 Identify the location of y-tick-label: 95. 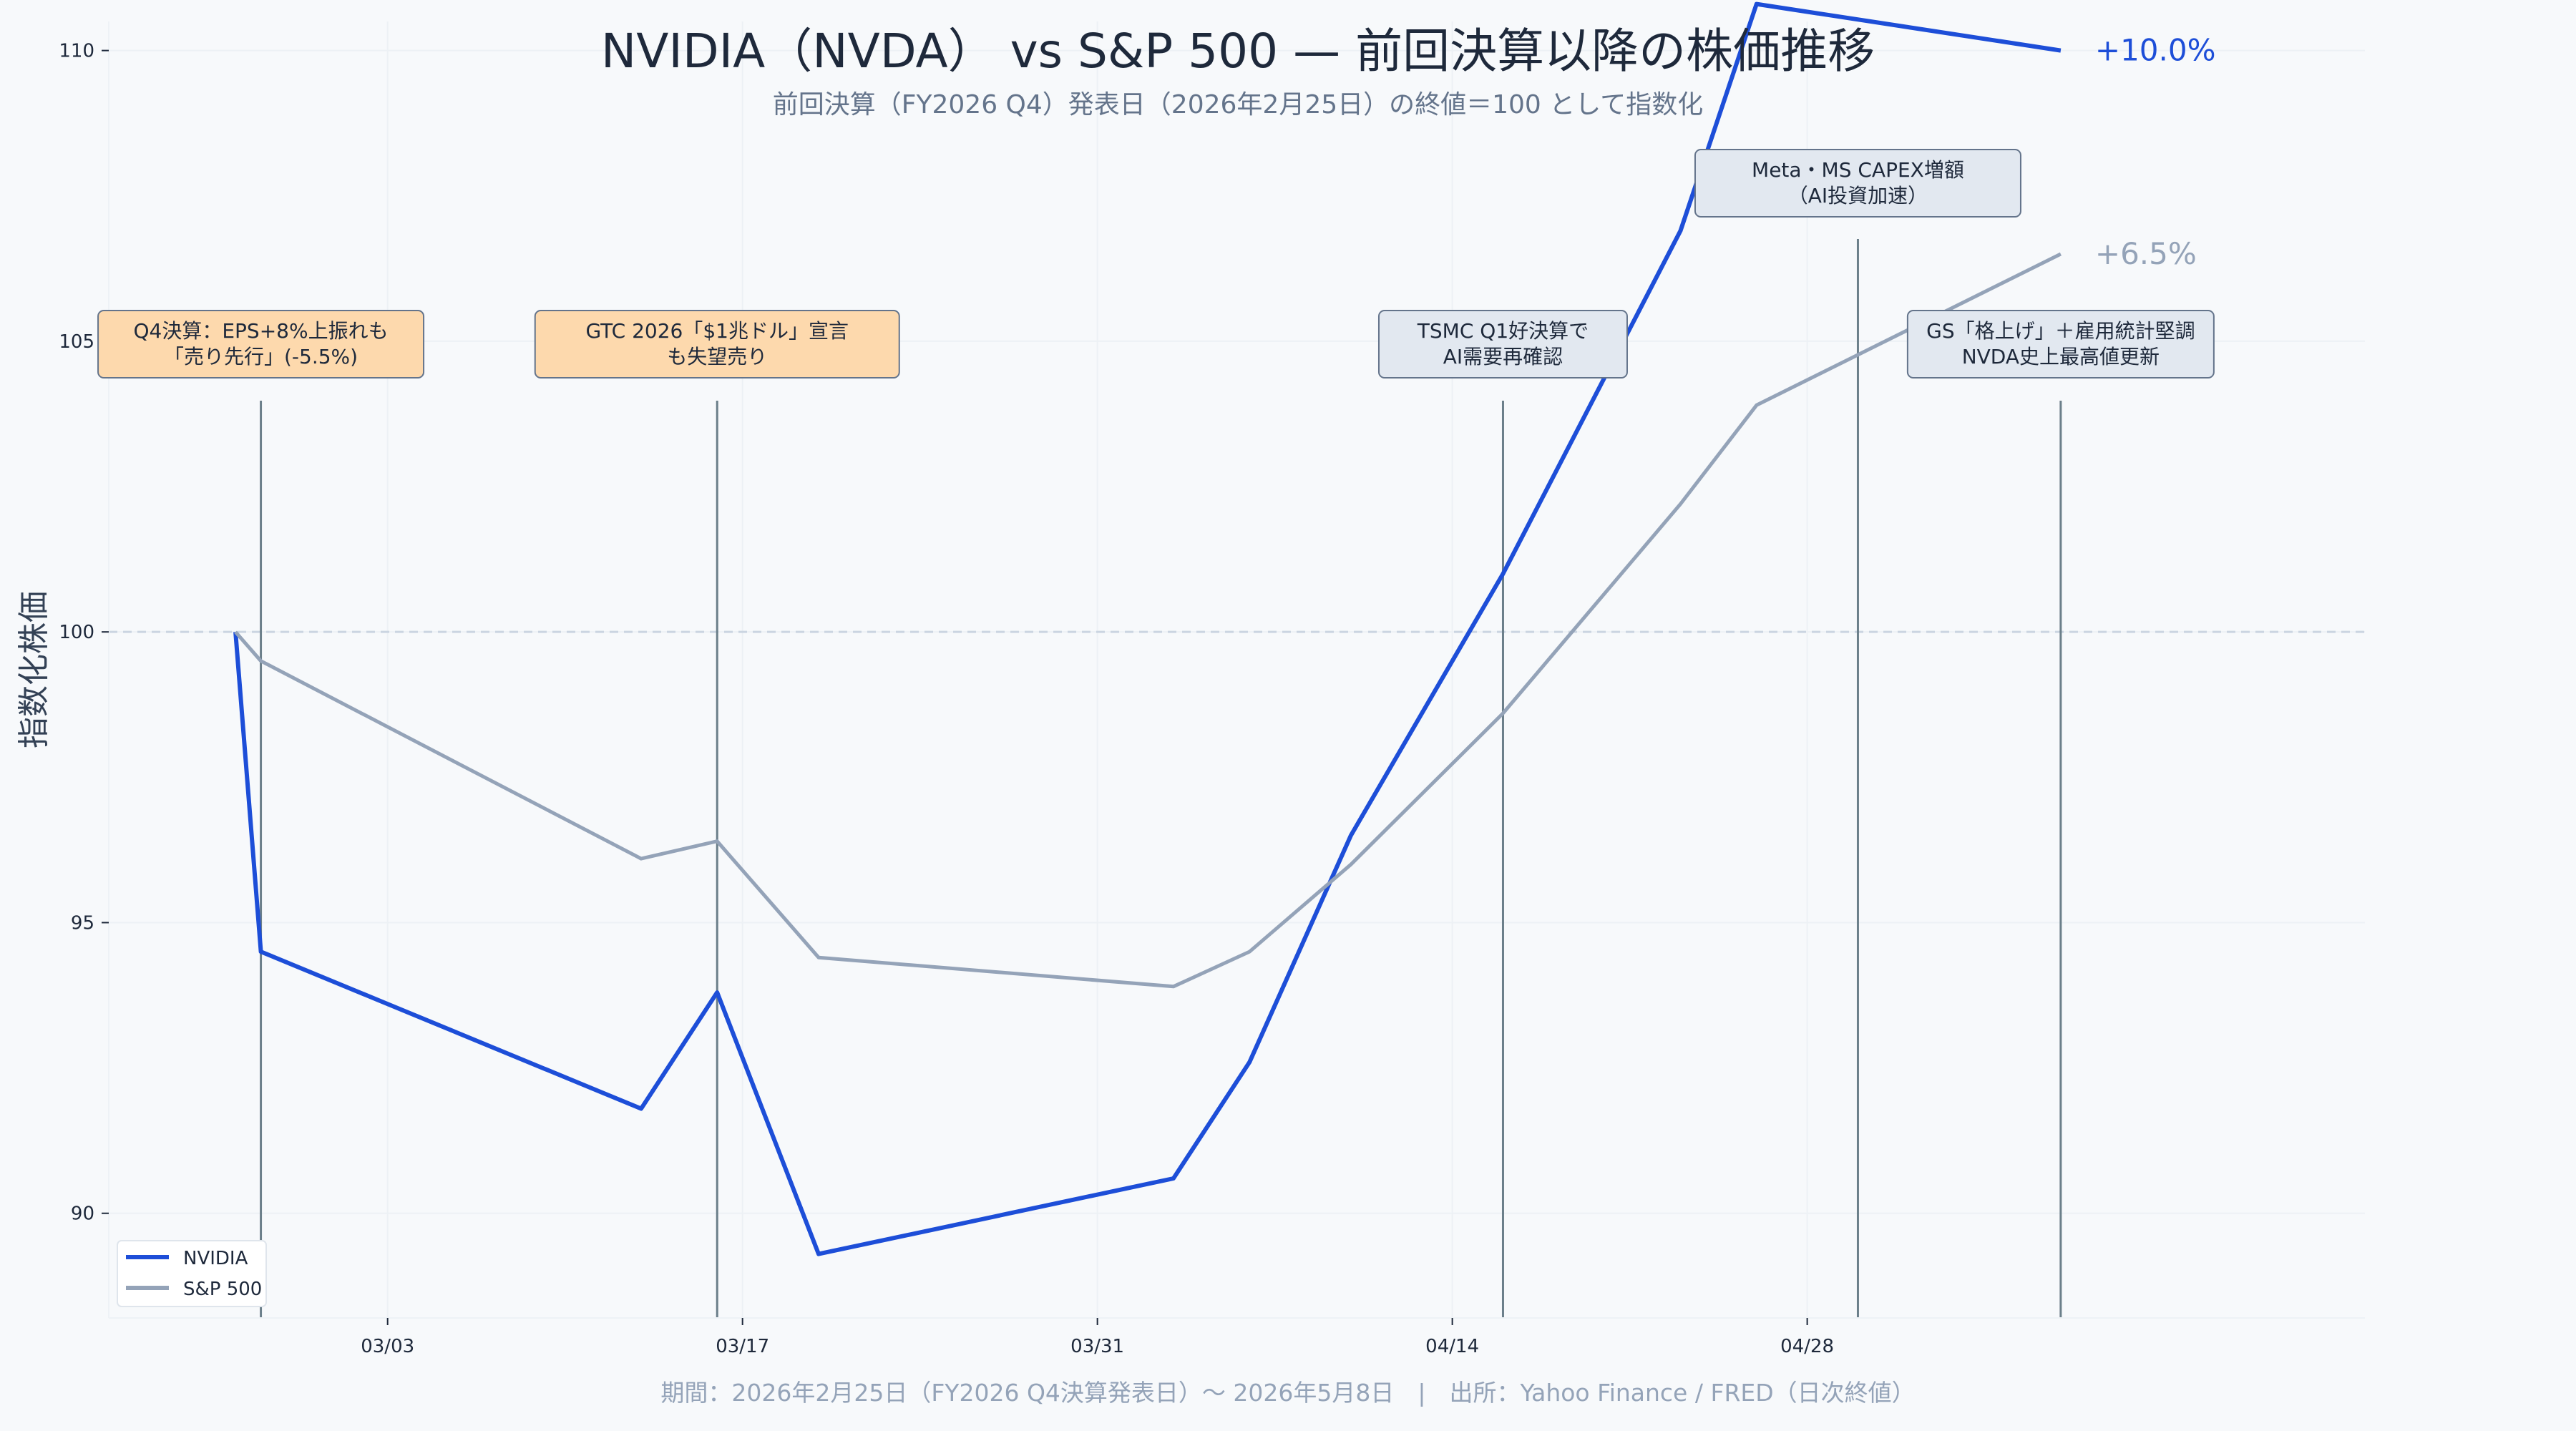
(82, 923).